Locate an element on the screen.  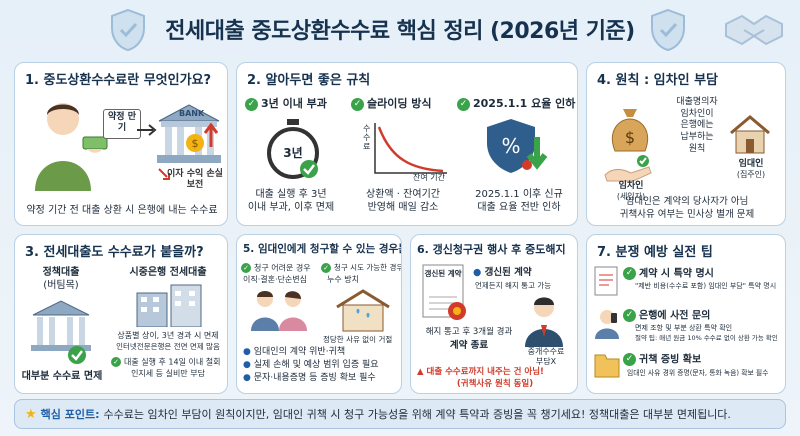
card-title: 6. 갱신청구권 행사 후 중도해지 is located at coordinates (491, 249).